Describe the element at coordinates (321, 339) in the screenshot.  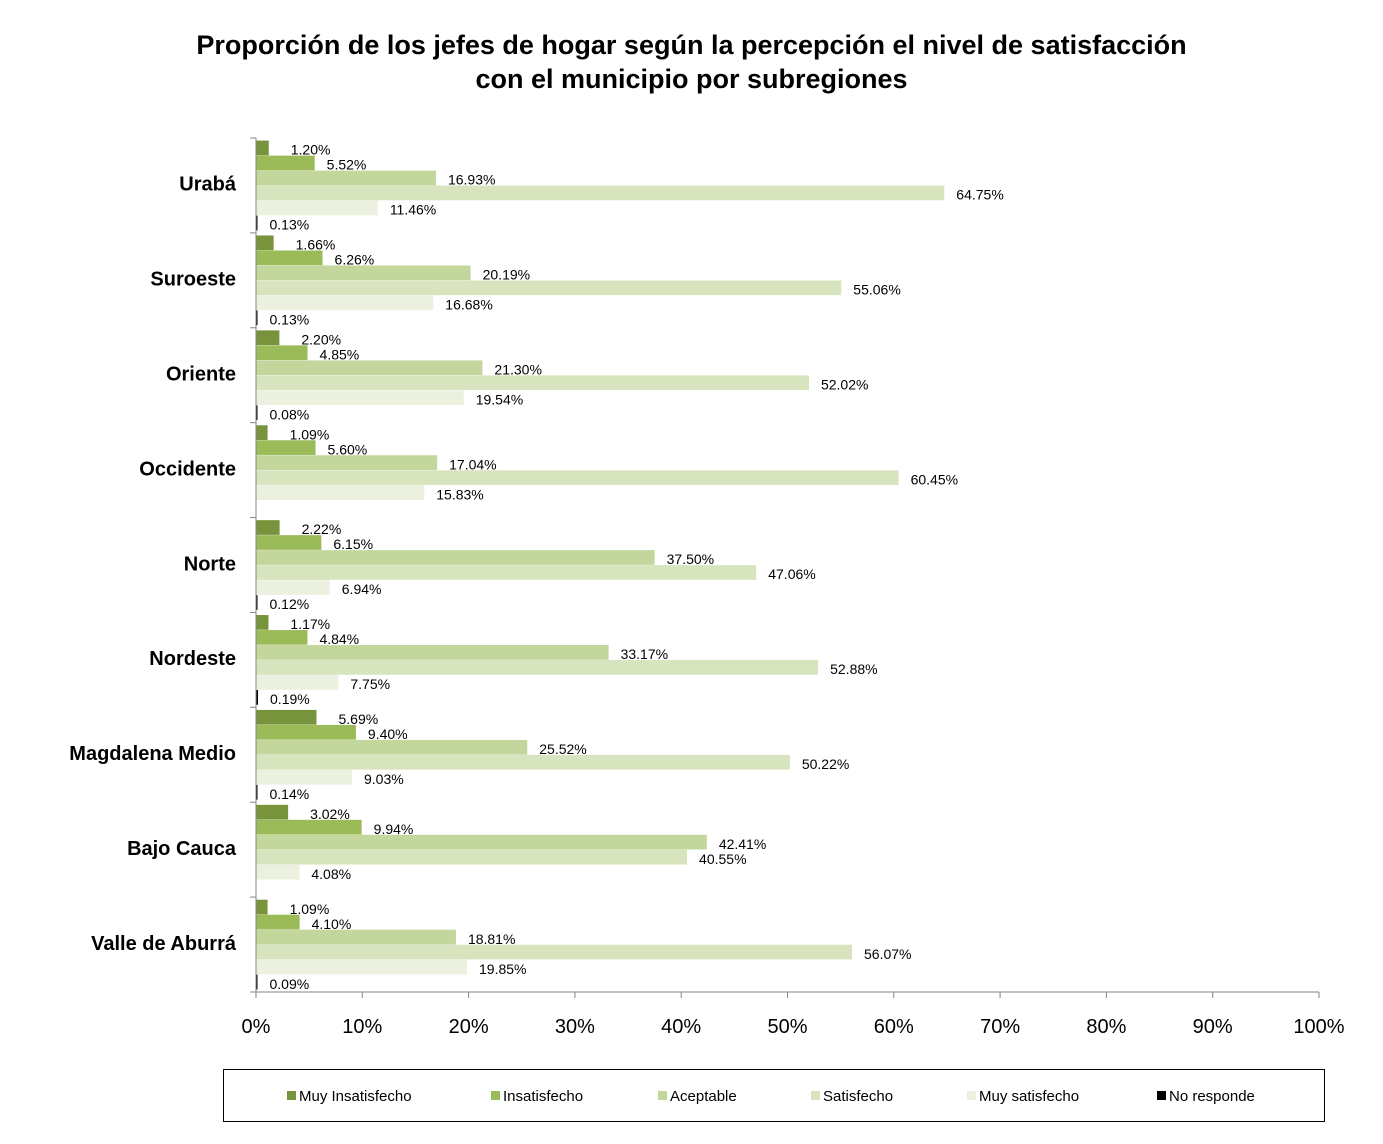
I see `data-label-2-0: 2.20%` at that location.